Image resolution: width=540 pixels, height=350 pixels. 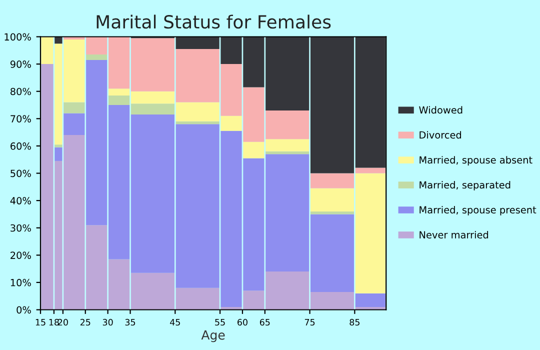 What do you see at coordinates (243, 322) in the screenshot?
I see `x-tick-label: 60` at bounding box center [243, 322].